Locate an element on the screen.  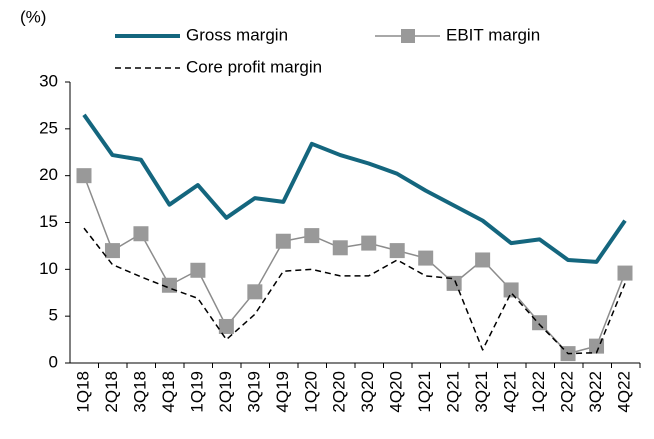
x-tick-label: 2Q19 is located at coordinates (225, 392).